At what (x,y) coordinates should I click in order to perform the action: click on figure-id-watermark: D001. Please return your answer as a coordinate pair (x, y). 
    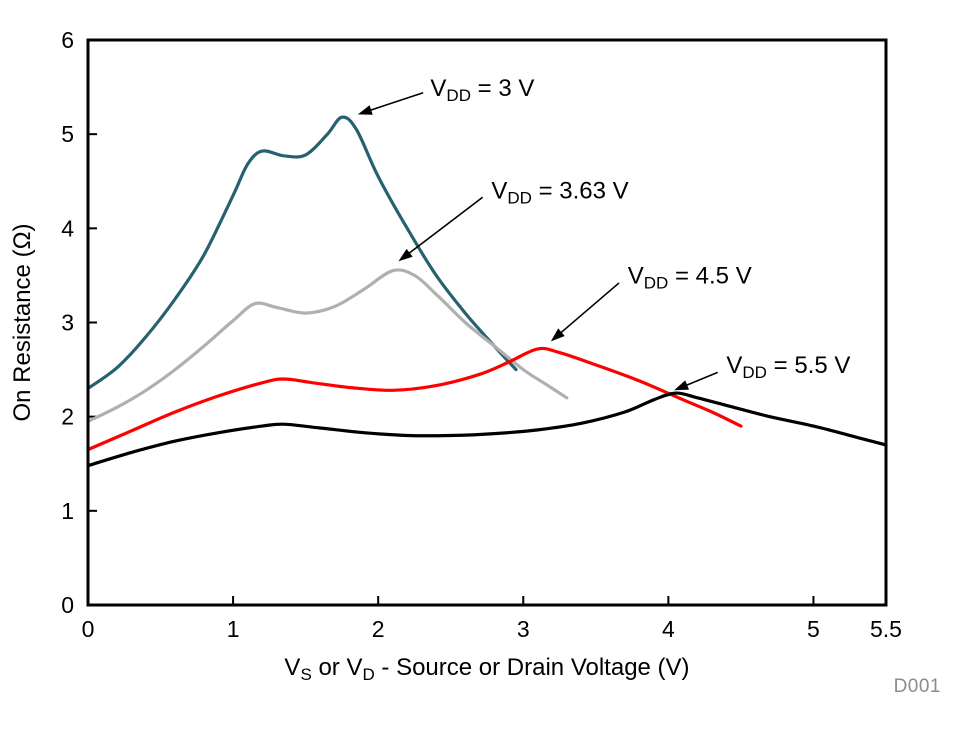
    Looking at the image, I should click on (917, 686).